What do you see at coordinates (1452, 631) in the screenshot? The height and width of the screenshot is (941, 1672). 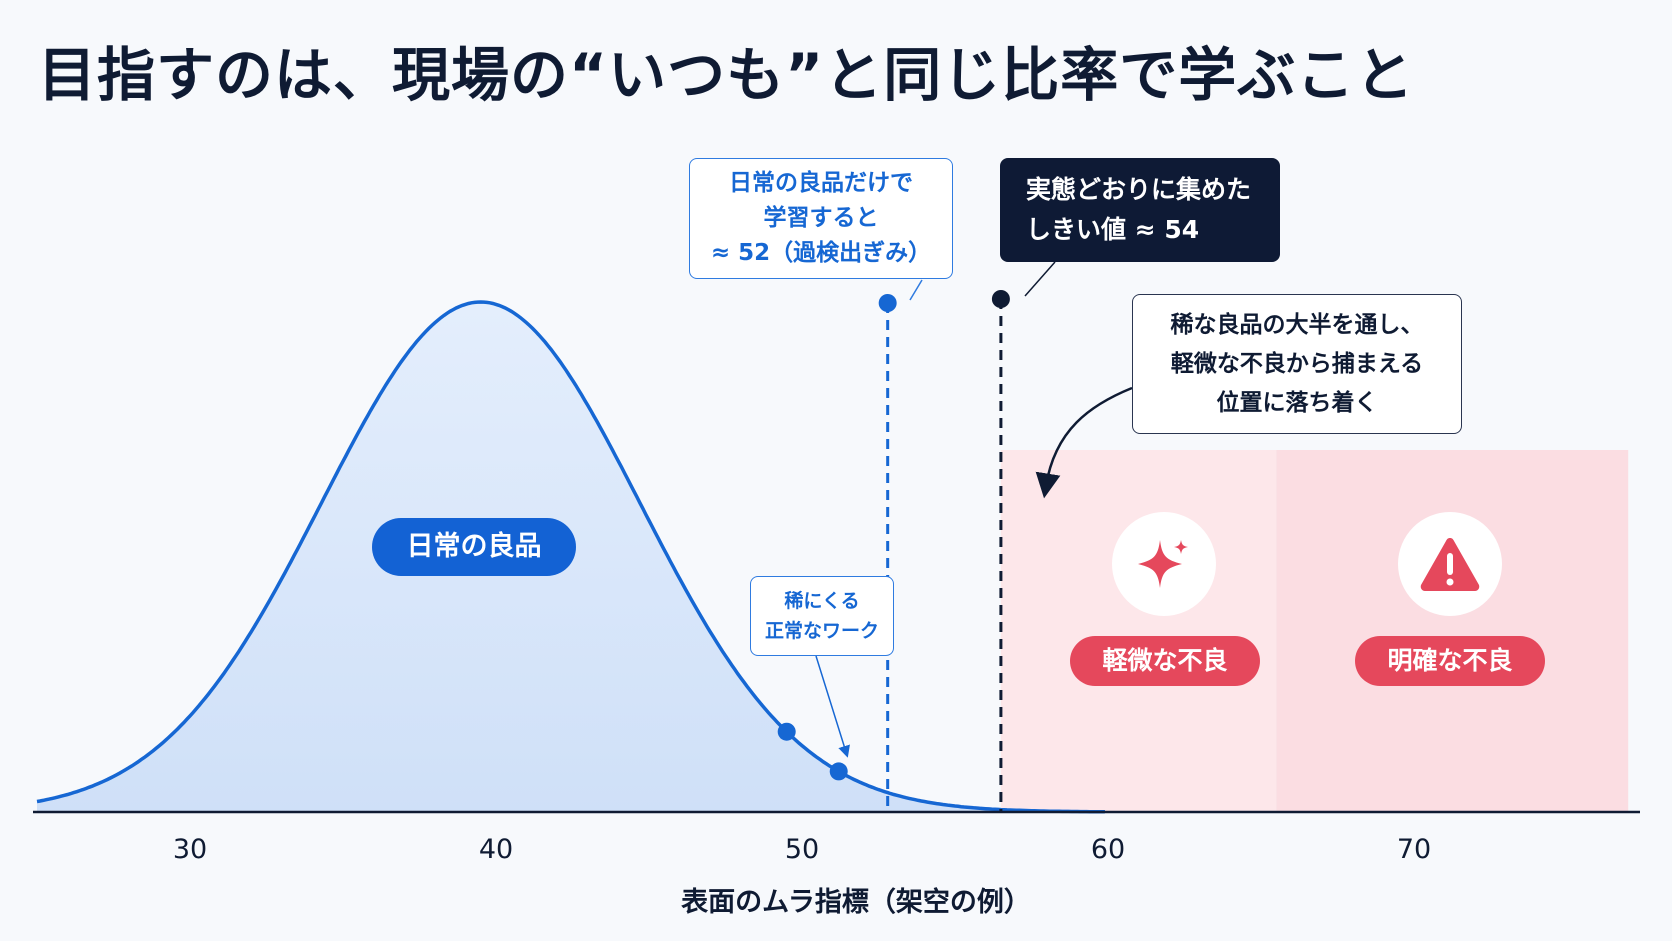 I see `clear-defect-zone` at bounding box center [1452, 631].